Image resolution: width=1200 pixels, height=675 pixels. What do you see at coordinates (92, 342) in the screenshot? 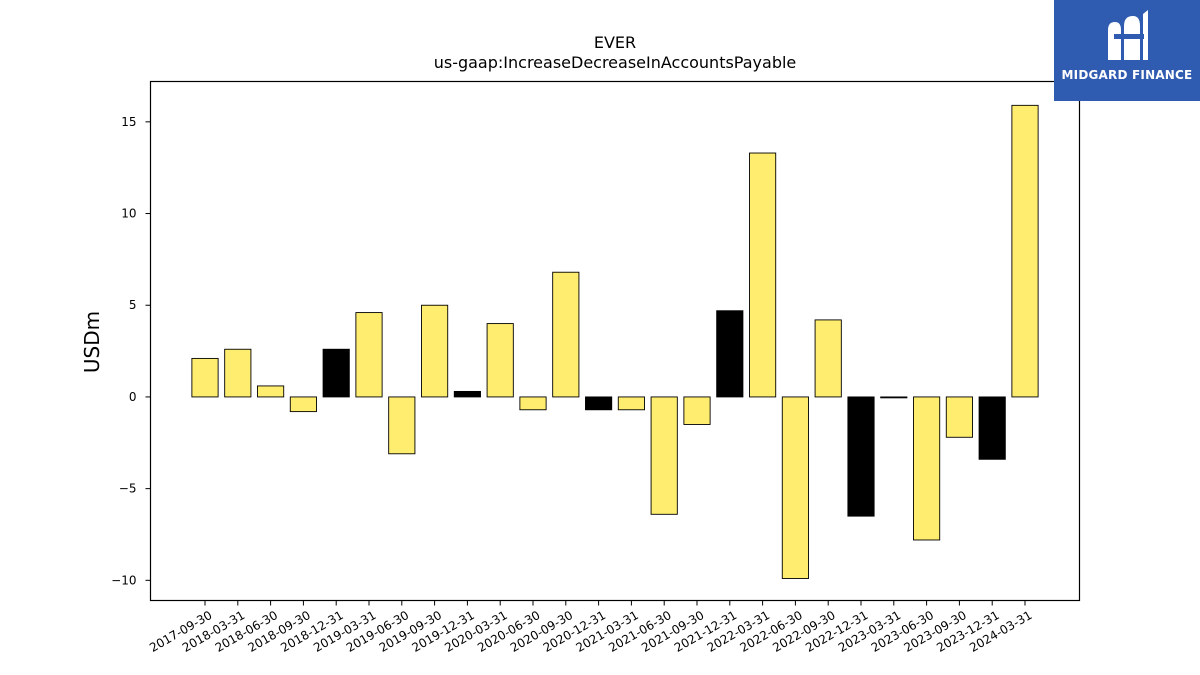
I see `y-axis-label: USDm` at bounding box center [92, 342].